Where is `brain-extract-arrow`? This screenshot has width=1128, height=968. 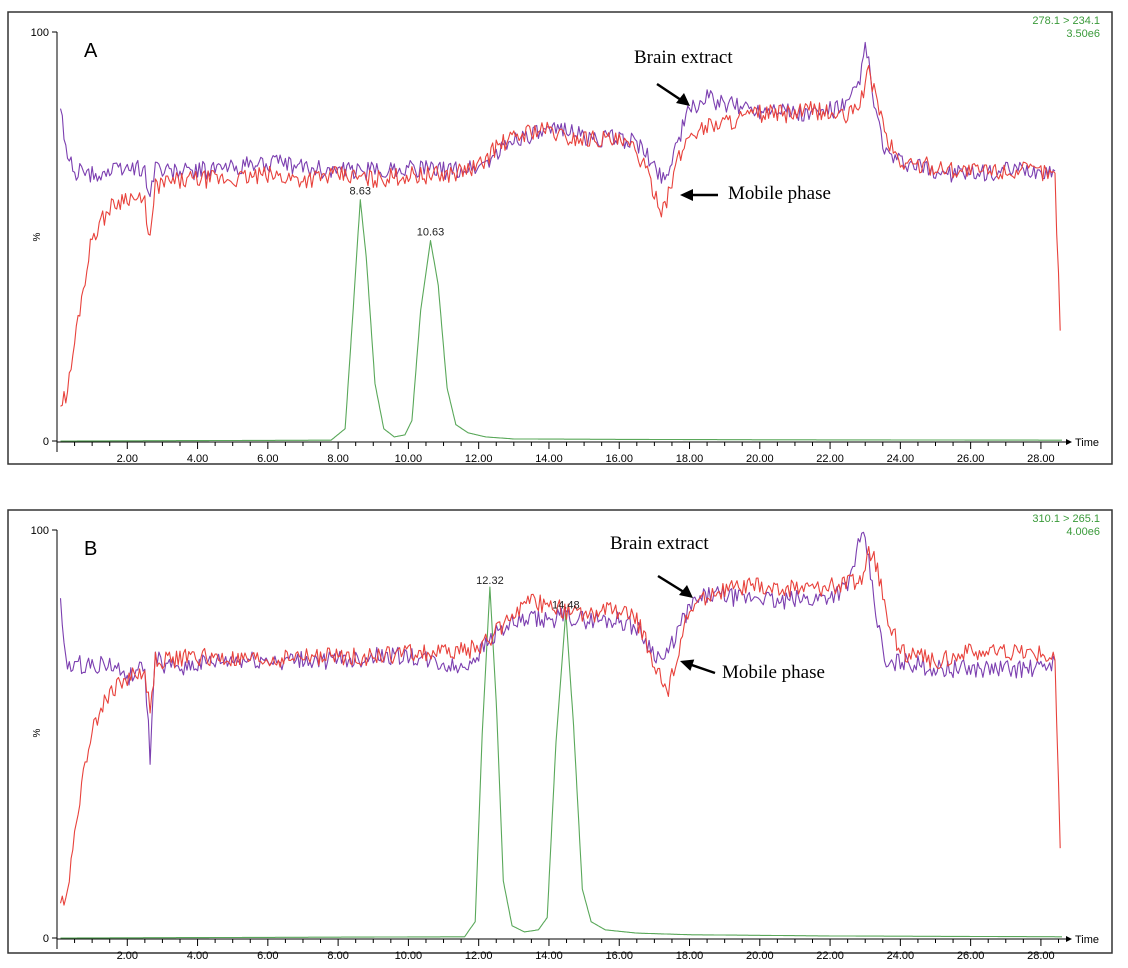
brain-extract-arrow is located at coordinates (672, 585).